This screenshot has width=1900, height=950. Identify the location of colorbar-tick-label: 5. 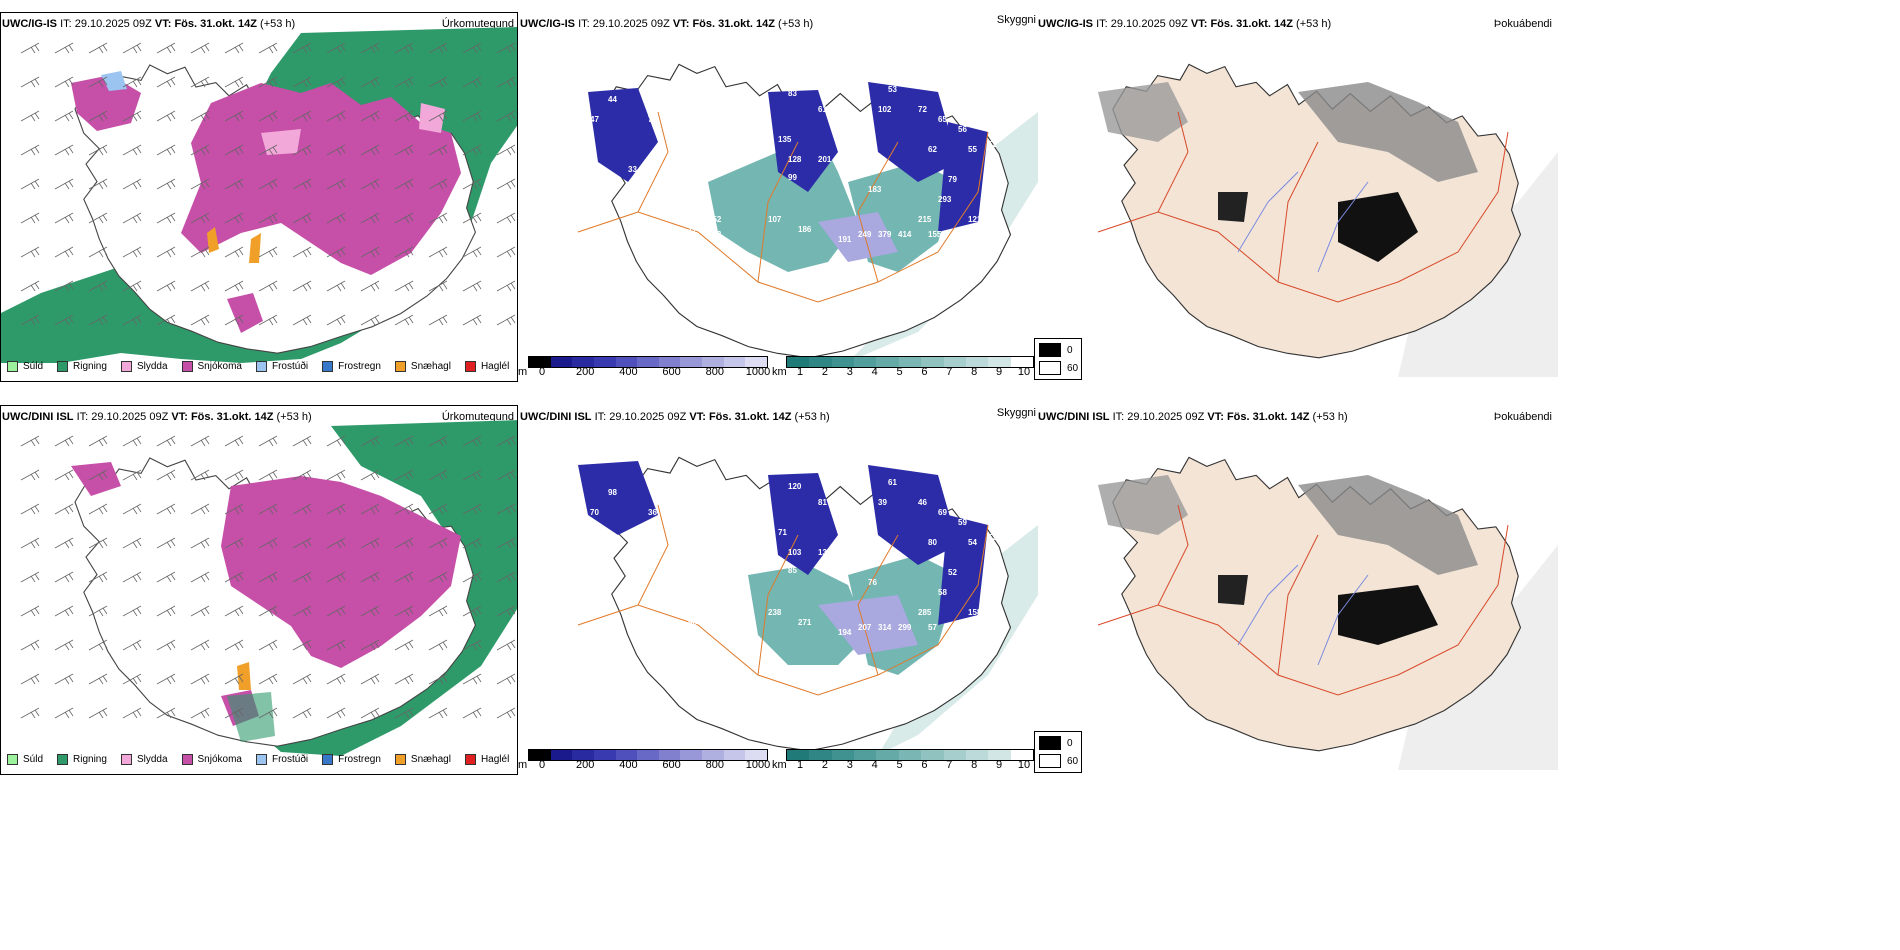
(899, 372).